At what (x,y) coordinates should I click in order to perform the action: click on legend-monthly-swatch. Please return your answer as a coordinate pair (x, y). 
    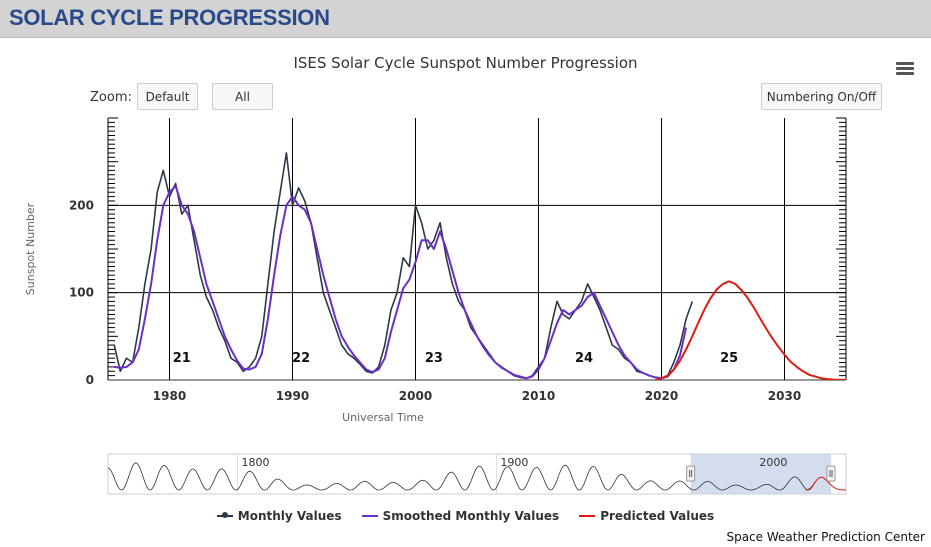
    Looking at the image, I should click on (224, 515).